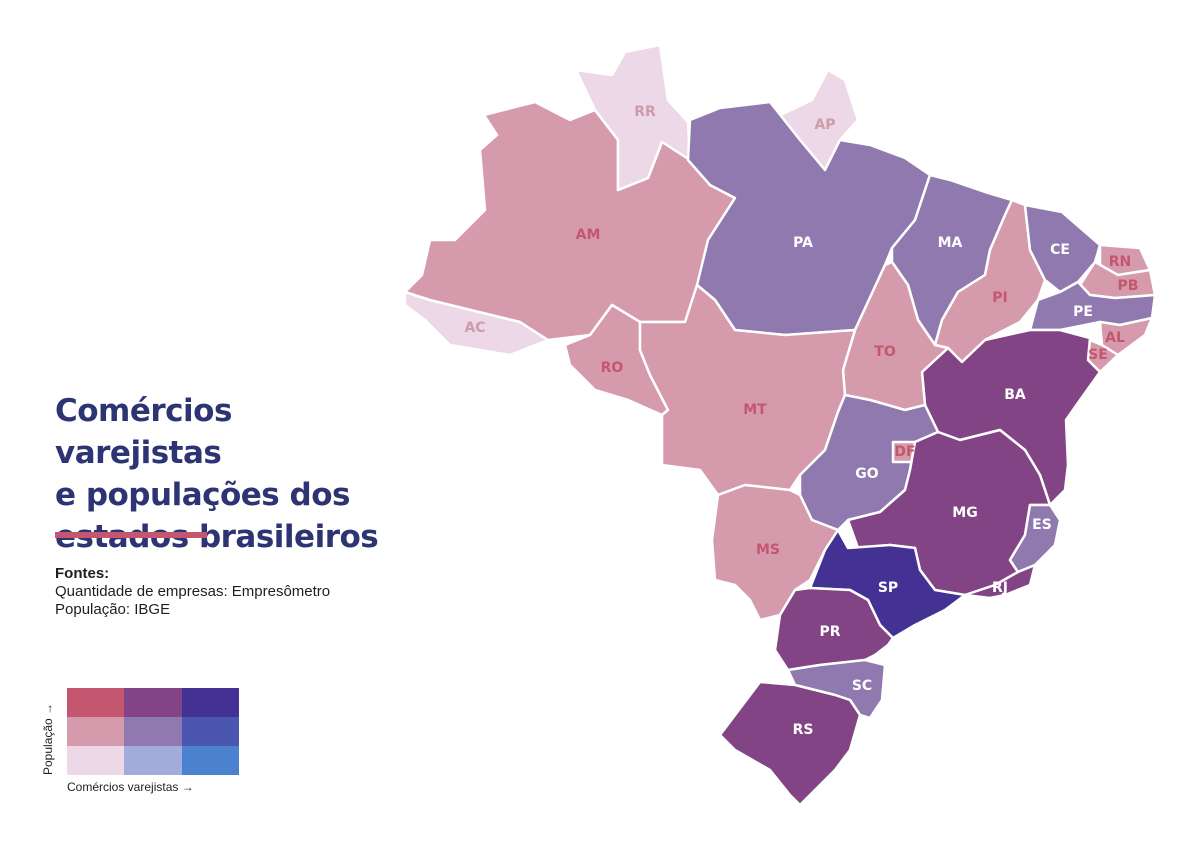 Image resolution: width=1200 pixels, height=855 pixels. What do you see at coordinates (755, 410) in the screenshot?
I see `state-label-mt: MT` at bounding box center [755, 410].